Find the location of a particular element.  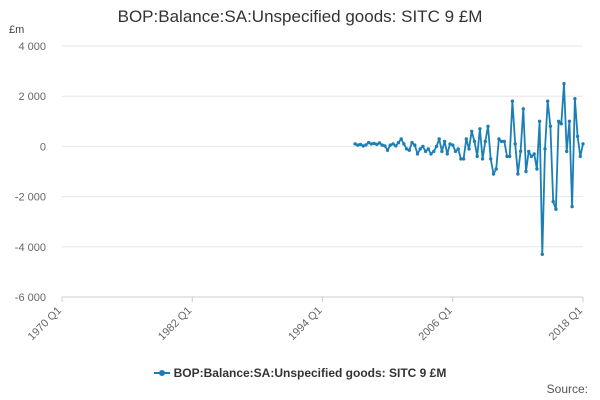

source-label: Source: is located at coordinates (567, 389).